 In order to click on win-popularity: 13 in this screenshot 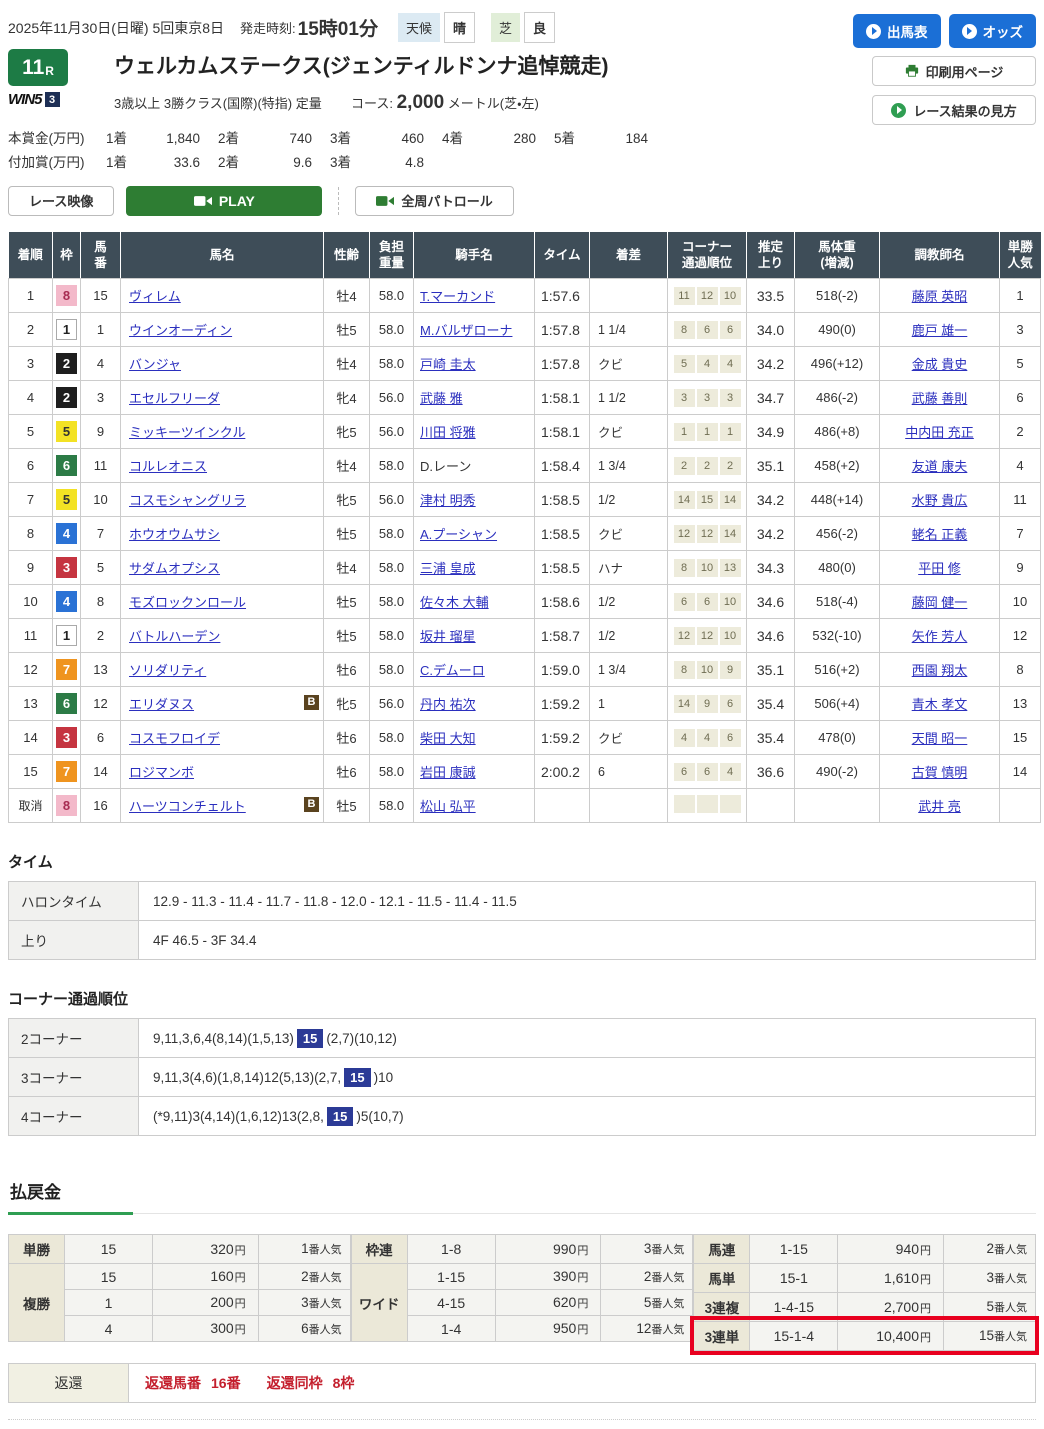, I will do `click(1020, 704)`.